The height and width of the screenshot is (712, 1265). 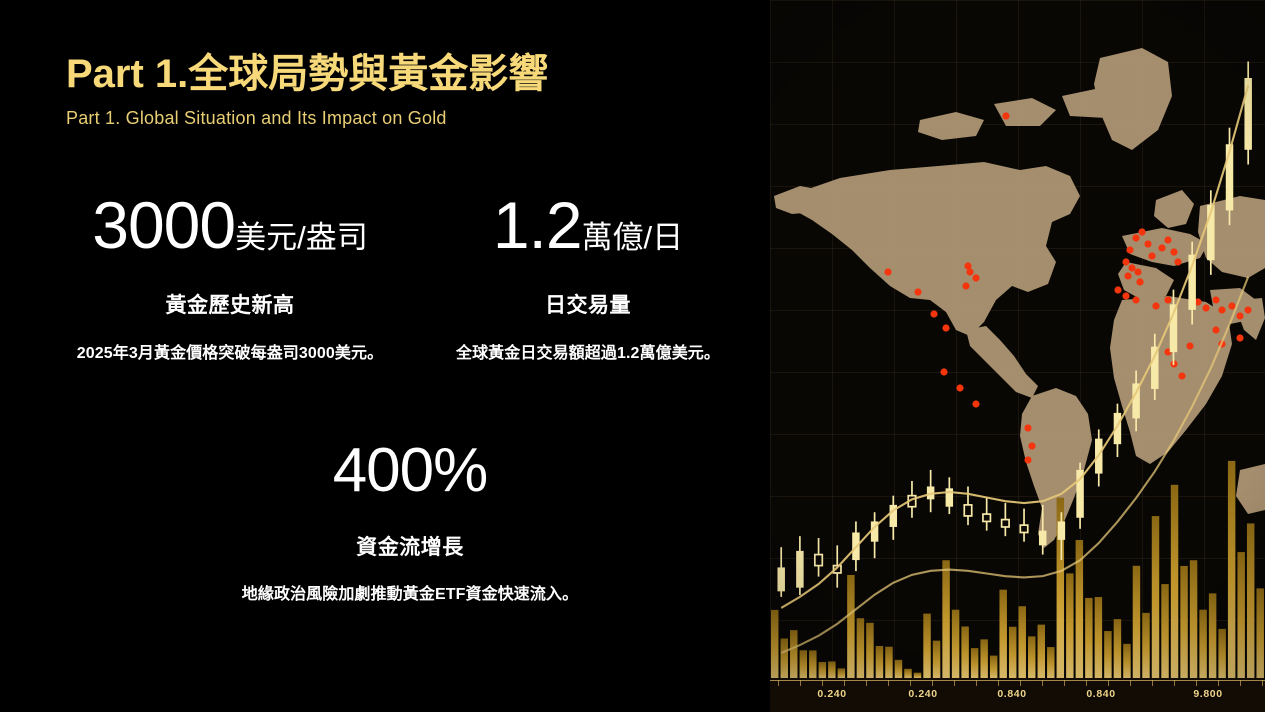 I want to click on stat-value-unit: 萬億/日, so click(x=632, y=237).